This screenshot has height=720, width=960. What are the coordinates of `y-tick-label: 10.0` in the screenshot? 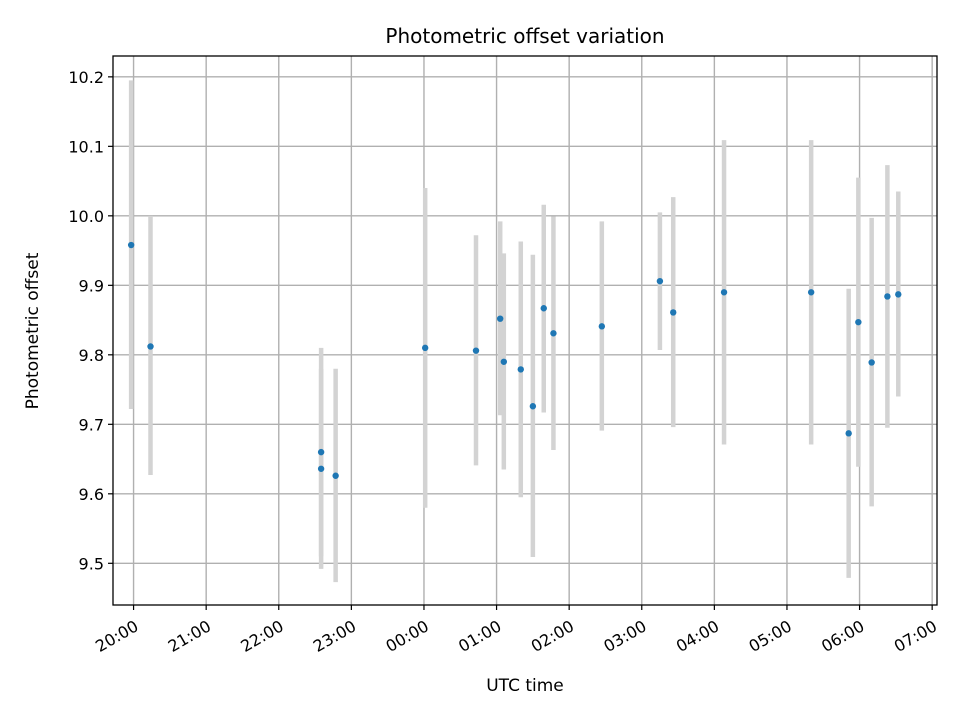 It's located at (86, 216).